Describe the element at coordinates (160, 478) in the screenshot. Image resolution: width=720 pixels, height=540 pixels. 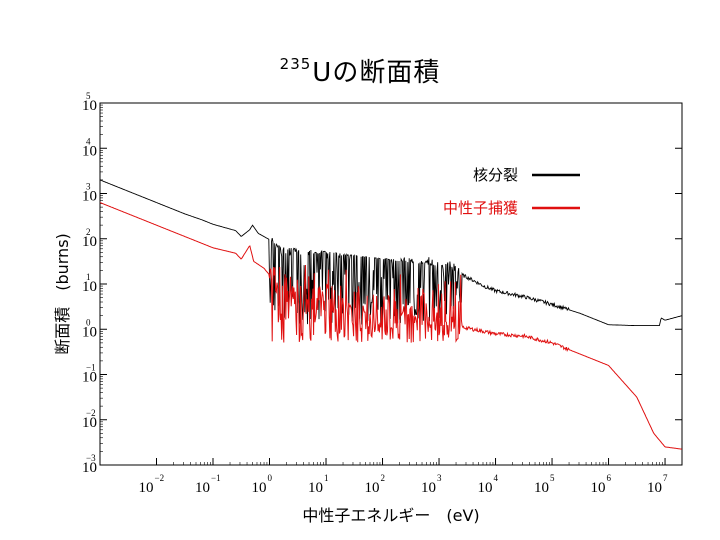
I see `x-tick-exponent: −2` at that location.